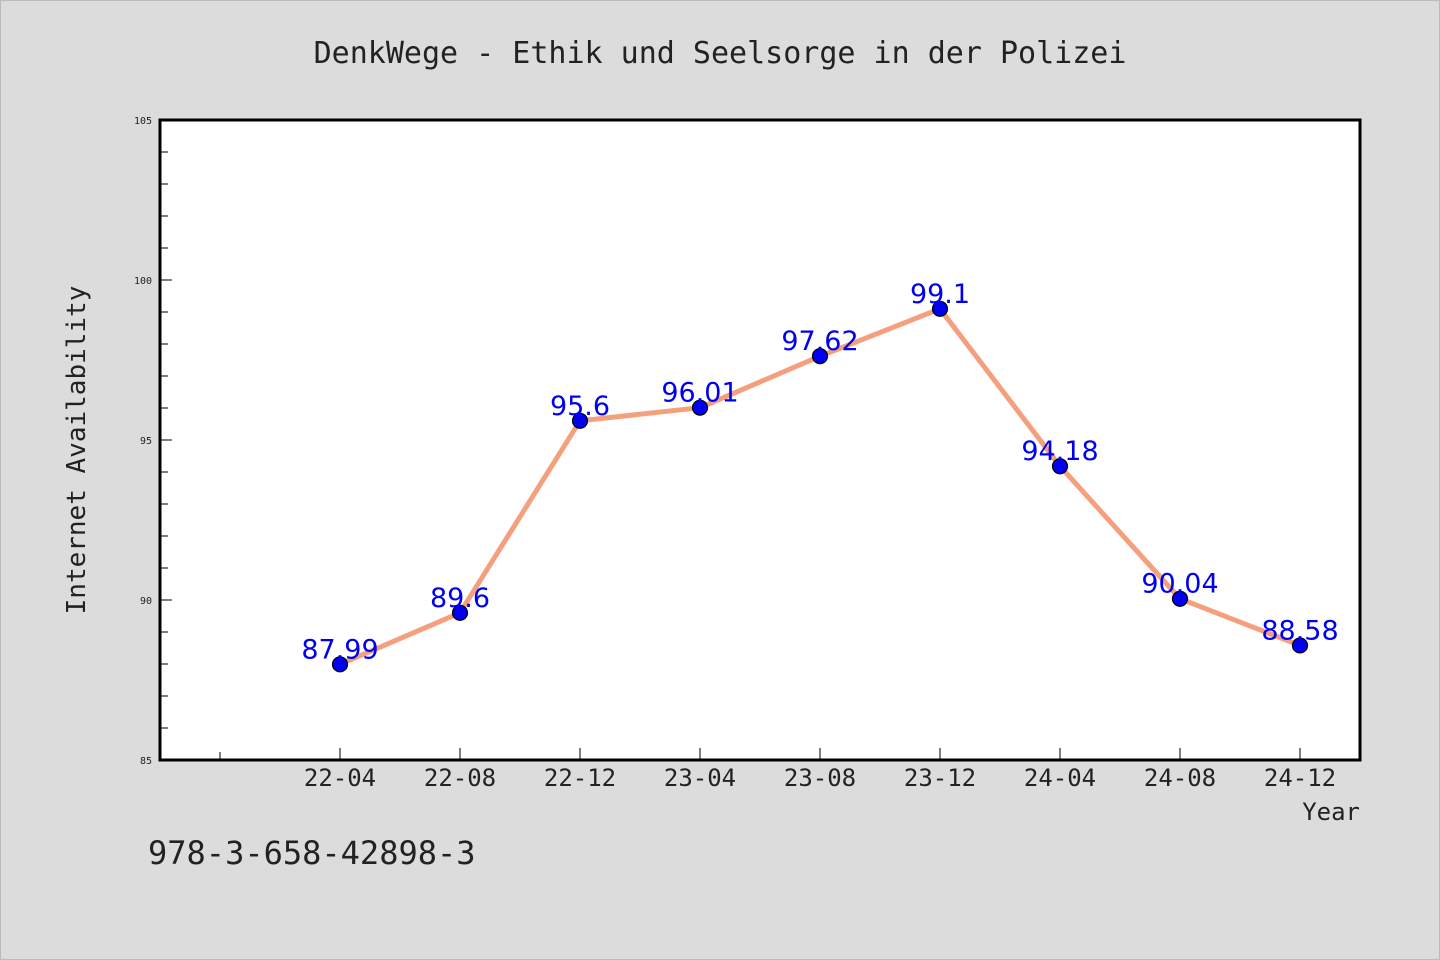  Describe the element at coordinates (146, 601) in the screenshot. I see `y-tick-label: 90` at that location.